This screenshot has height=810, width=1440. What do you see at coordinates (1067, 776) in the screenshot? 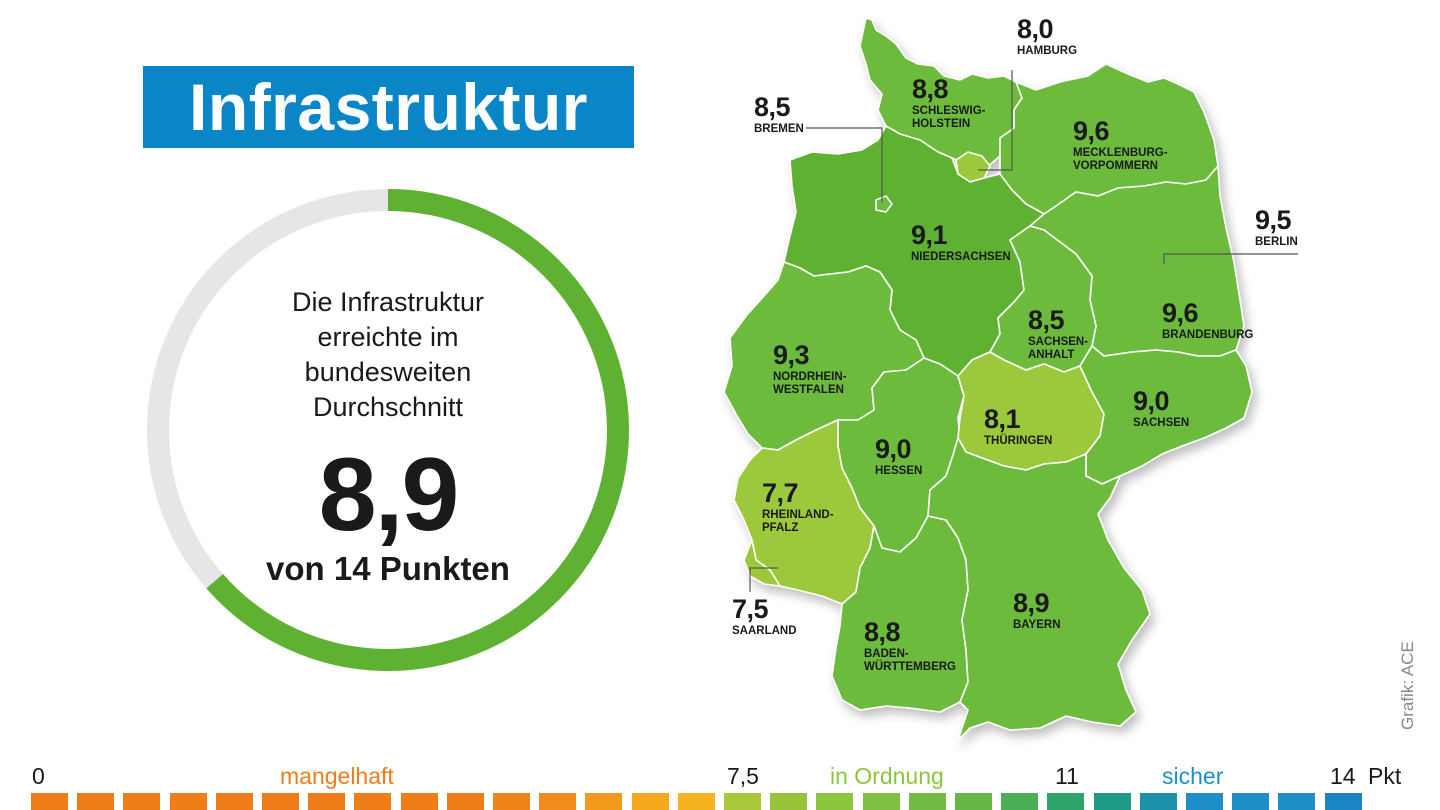
I see `scale-high-threshold: 11` at bounding box center [1067, 776].